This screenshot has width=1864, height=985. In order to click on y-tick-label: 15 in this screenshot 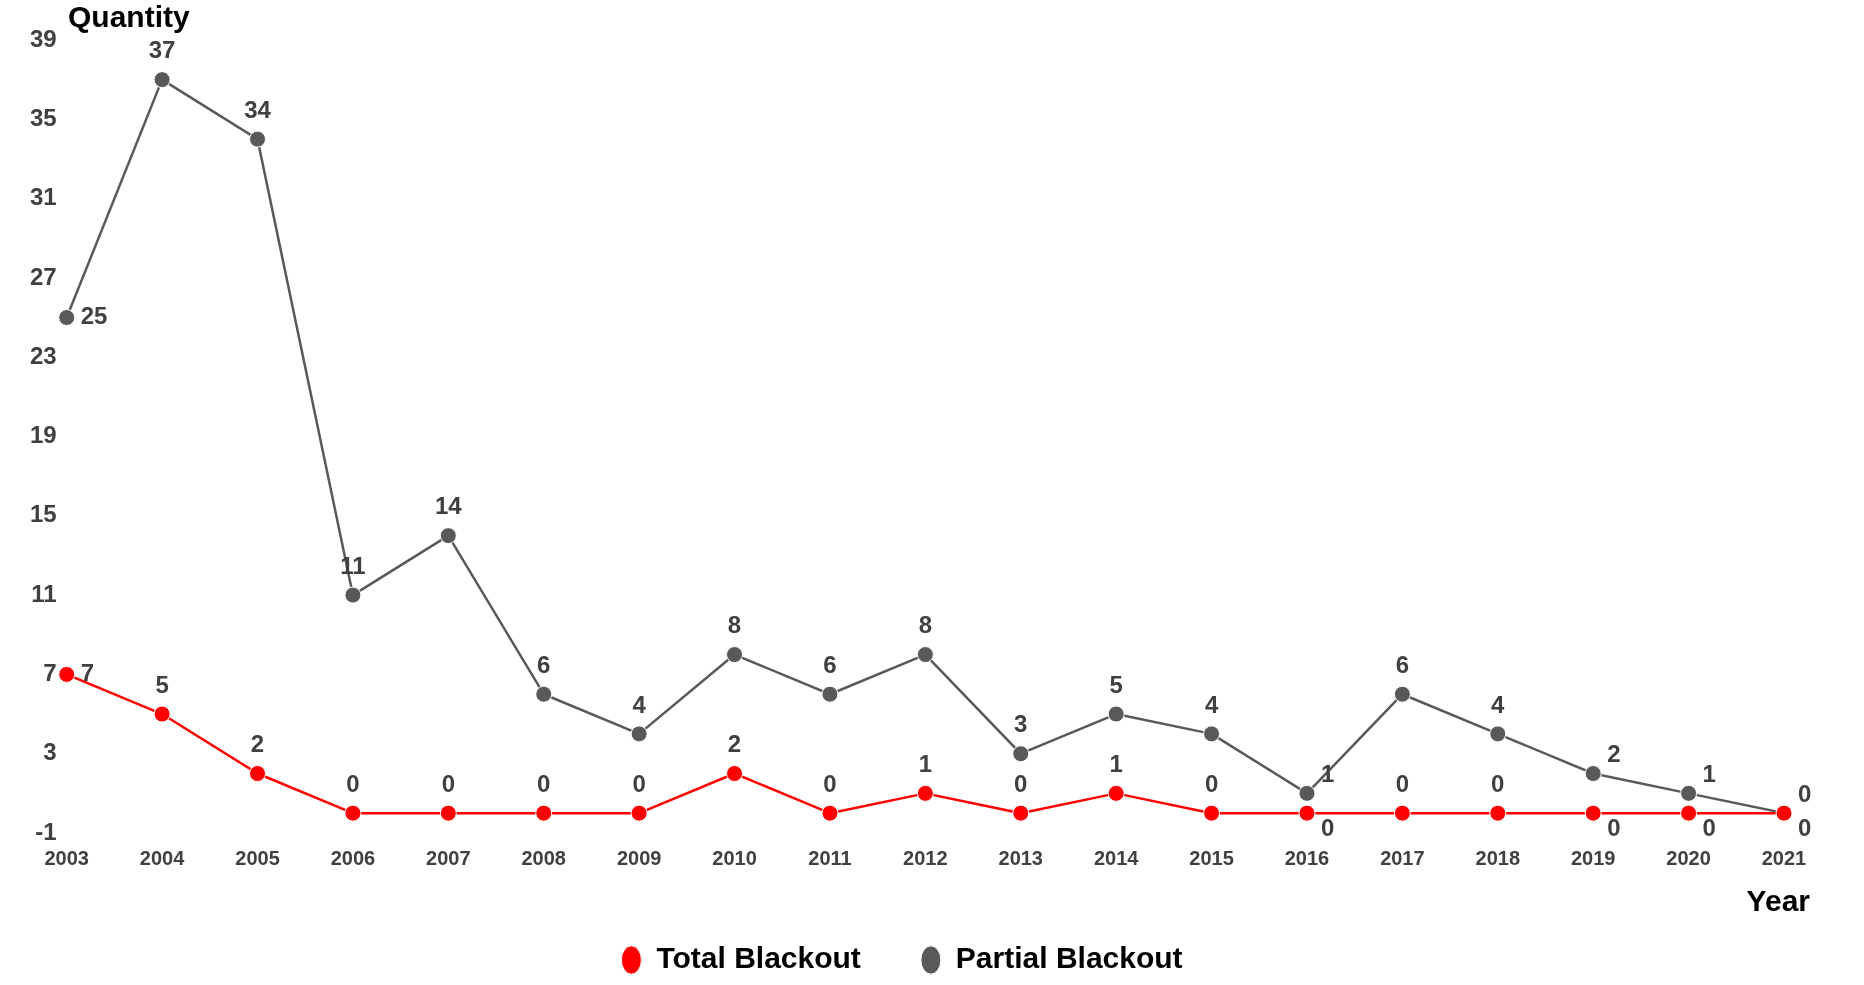, I will do `click(43, 514)`.